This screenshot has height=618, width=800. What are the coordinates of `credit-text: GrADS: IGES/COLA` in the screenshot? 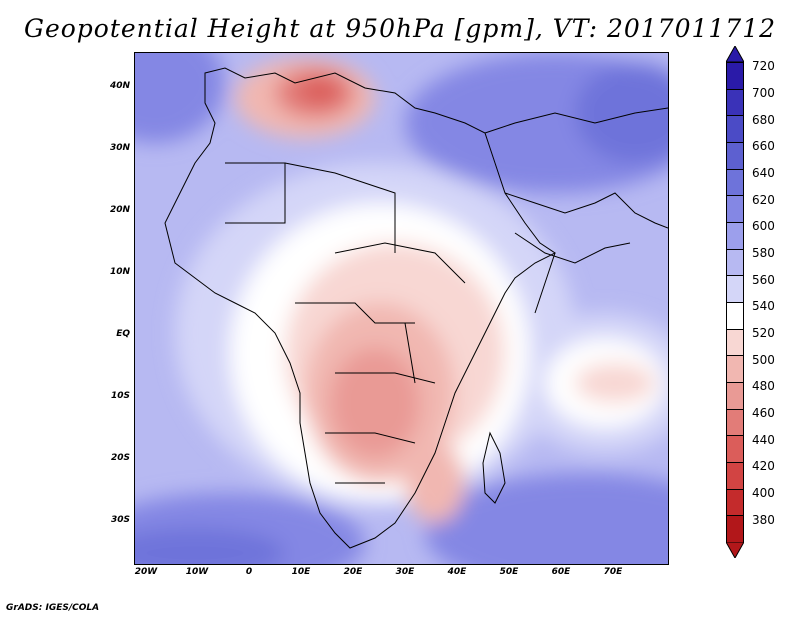 It's located at (53, 608).